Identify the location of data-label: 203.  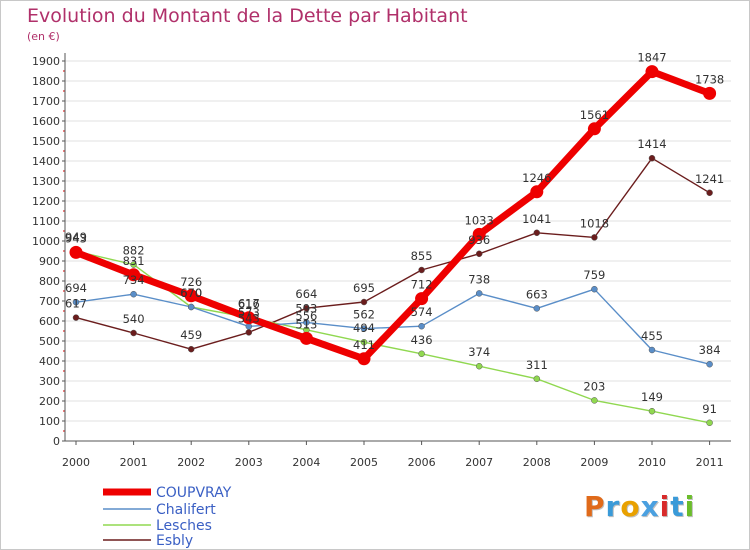
(594, 386).